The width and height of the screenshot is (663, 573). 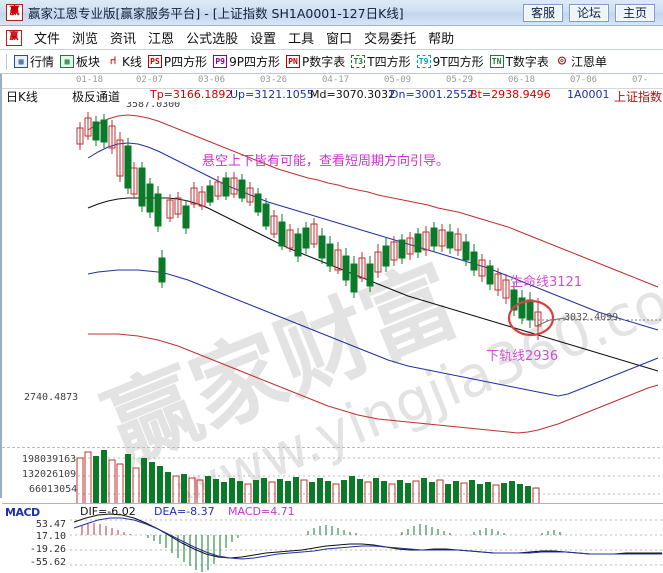 I want to click on date-tick-2: 03-06, so click(x=212, y=80).